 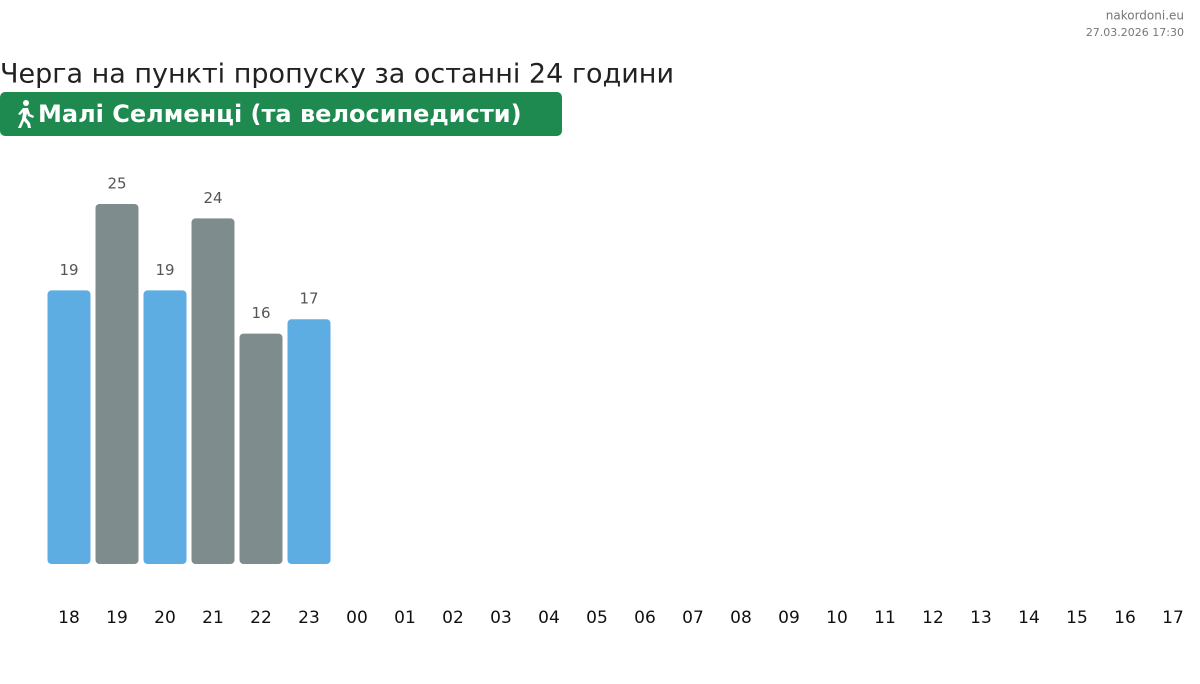 I want to click on x-tick-label: 03, so click(x=501, y=618).